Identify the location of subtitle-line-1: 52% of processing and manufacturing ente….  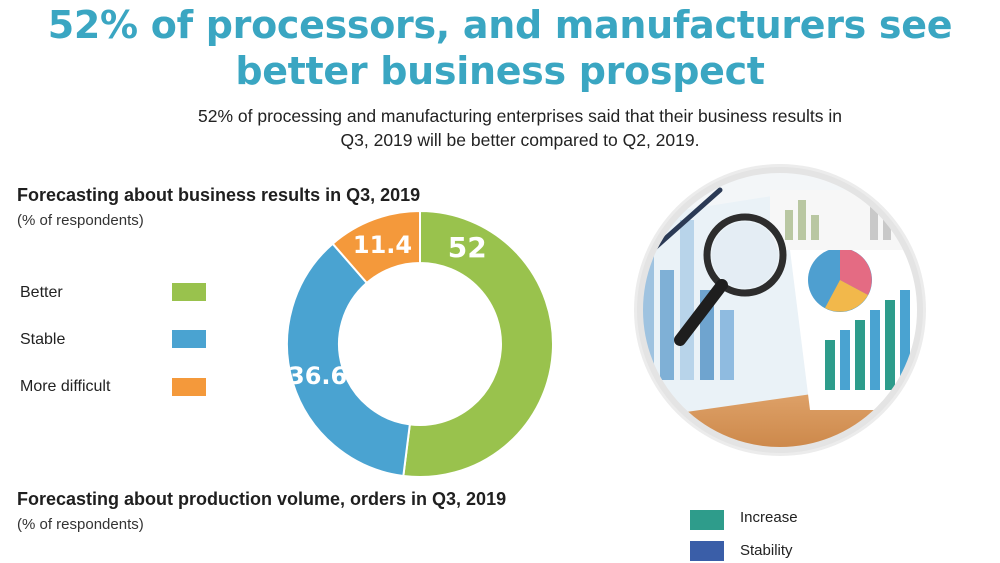
(520, 116).